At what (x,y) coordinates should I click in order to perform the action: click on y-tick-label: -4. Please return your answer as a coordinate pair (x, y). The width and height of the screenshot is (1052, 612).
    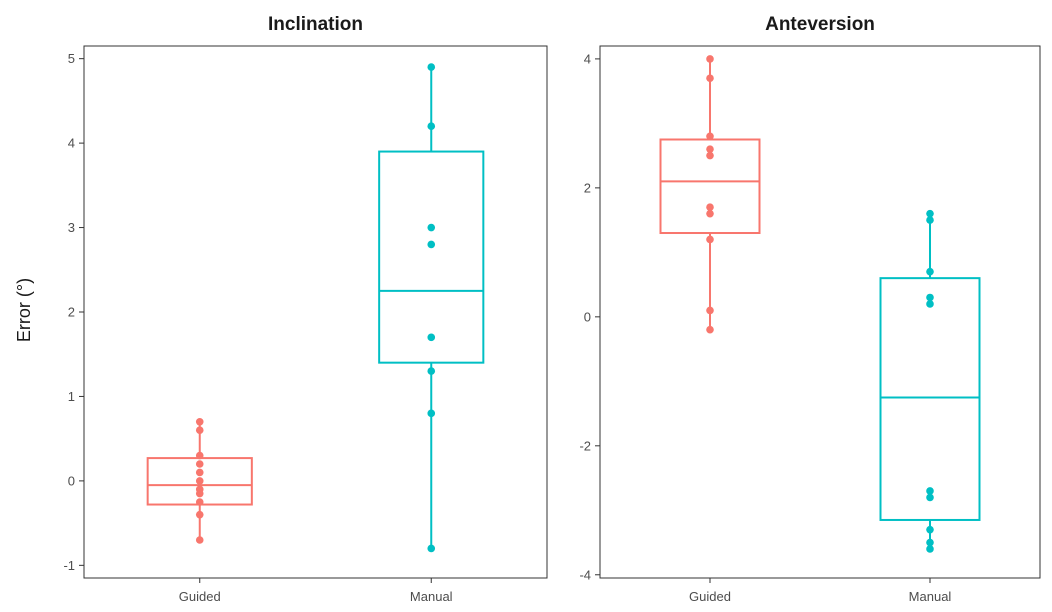
    Looking at the image, I should click on (585, 574).